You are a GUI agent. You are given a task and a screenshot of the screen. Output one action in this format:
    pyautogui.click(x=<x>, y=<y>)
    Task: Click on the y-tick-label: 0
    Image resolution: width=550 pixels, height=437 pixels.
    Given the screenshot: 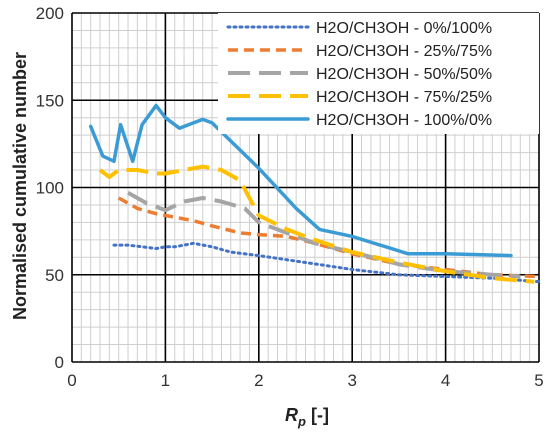 What is the action you would take?
    pyautogui.click(x=59, y=362)
    